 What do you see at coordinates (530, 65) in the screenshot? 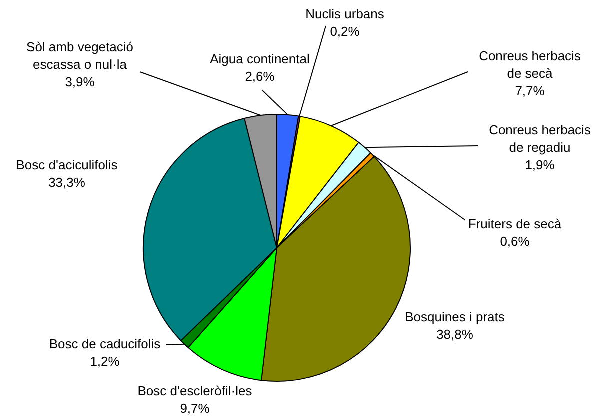
I see `slice-label: Conreus herbacis de secà` at bounding box center [530, 65].